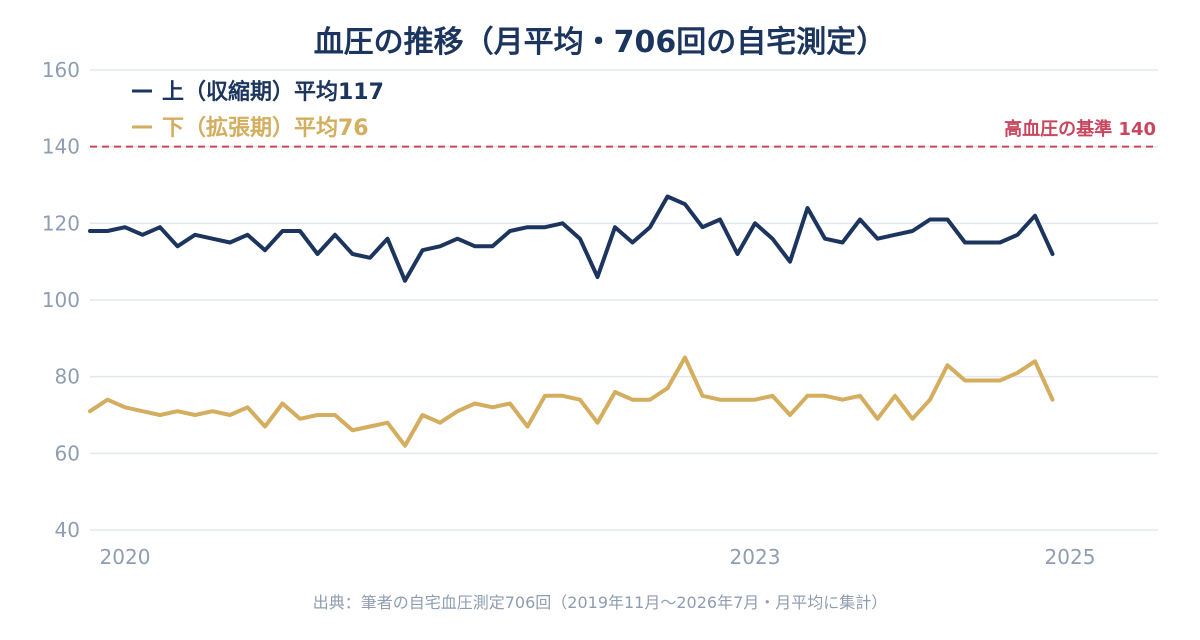 The height and width of the screenshot is (640, 1200). Describe the element at coordinates (273, 92) in the screenshot. I see `legend-label-systolic: 上（収縮期）平均117` at that location.